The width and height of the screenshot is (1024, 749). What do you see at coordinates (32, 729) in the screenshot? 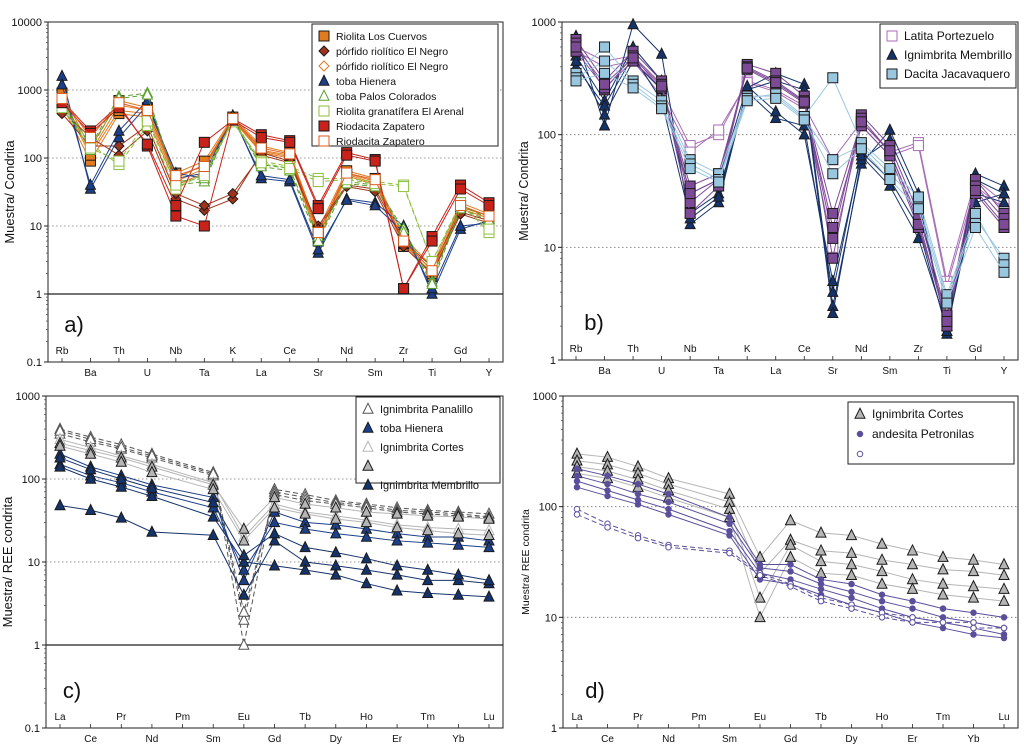
I see `y-tick-label: 0.1` at bounding box center [32, 729].